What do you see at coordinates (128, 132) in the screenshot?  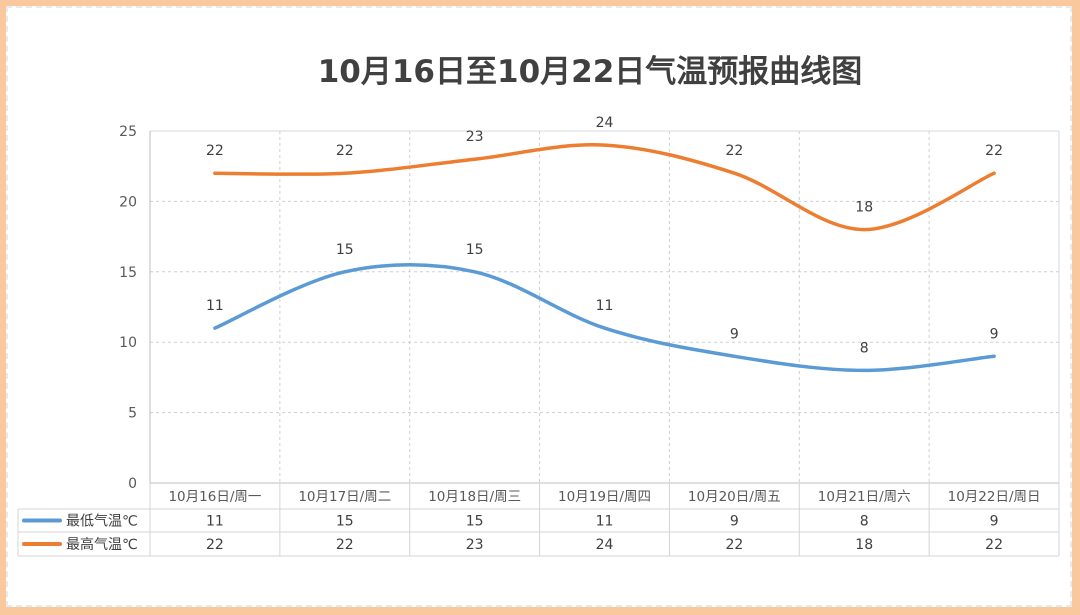 I see `y-tick-label: 25` at bounding box center [128, 132].